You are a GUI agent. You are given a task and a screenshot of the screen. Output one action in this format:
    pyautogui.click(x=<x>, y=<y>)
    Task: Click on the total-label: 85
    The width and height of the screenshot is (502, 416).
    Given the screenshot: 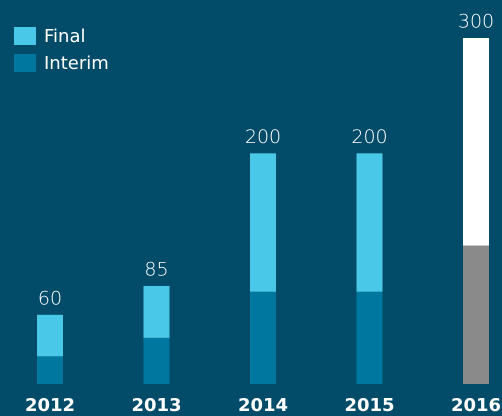 What is the action you would take?
    pyautogui.click(x=156, y=269)
    